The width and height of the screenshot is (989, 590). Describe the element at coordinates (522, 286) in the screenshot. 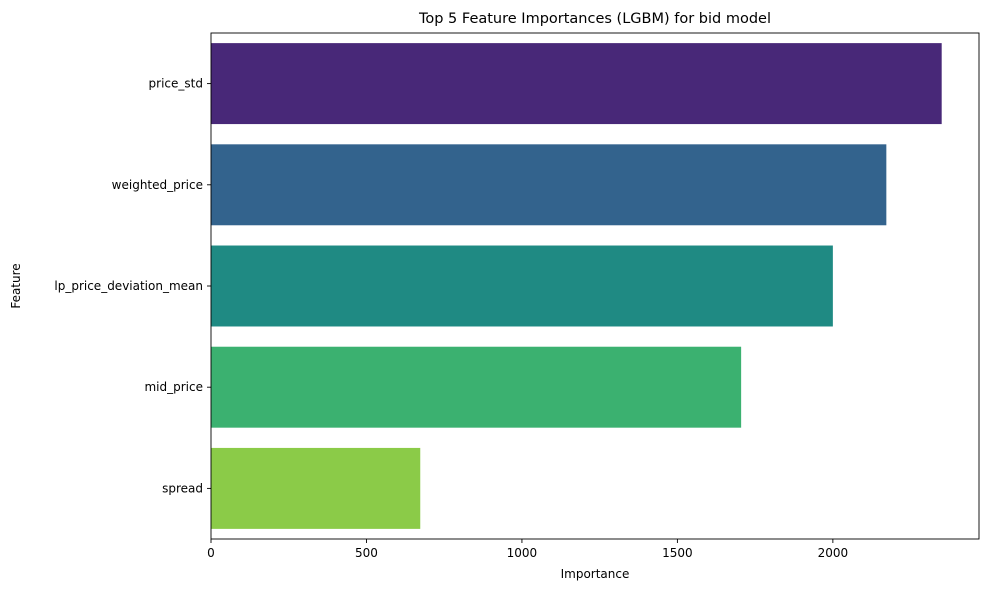

I see `bar-lp-price-deviation-mean` at that location.